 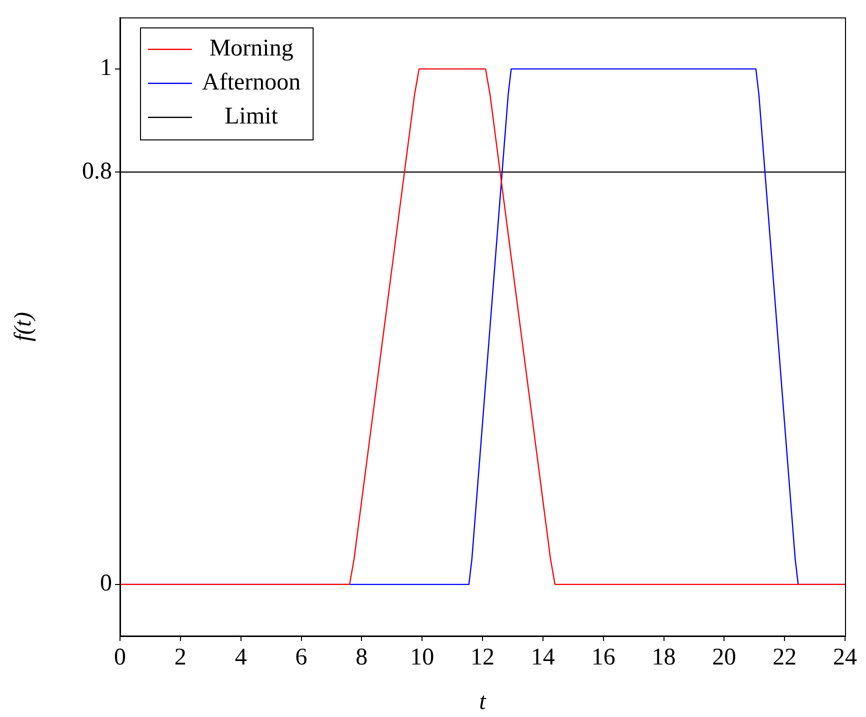 What do you see at coordinates (664, 657) in the screenshot?
I see `x-tick-label: 18` at bounding box center [664, 657].